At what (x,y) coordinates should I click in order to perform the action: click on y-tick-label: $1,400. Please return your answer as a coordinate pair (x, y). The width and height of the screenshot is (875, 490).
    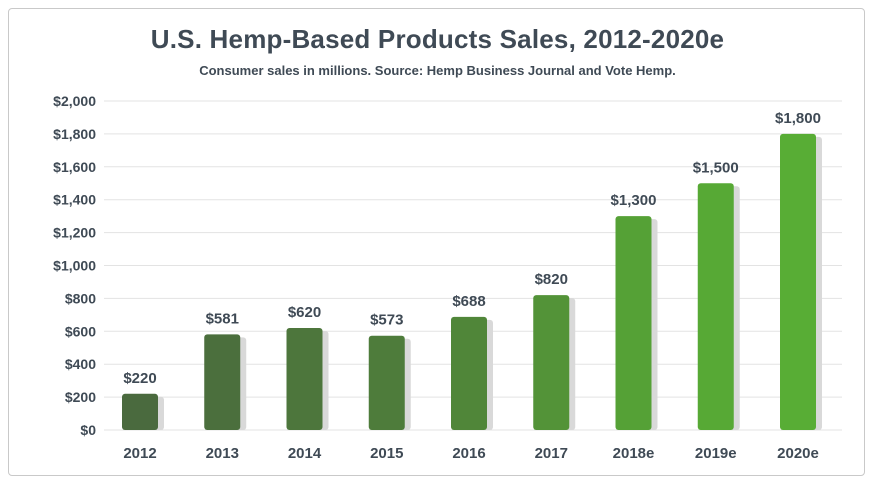
    Looking at the image, I should click on (74, 200).